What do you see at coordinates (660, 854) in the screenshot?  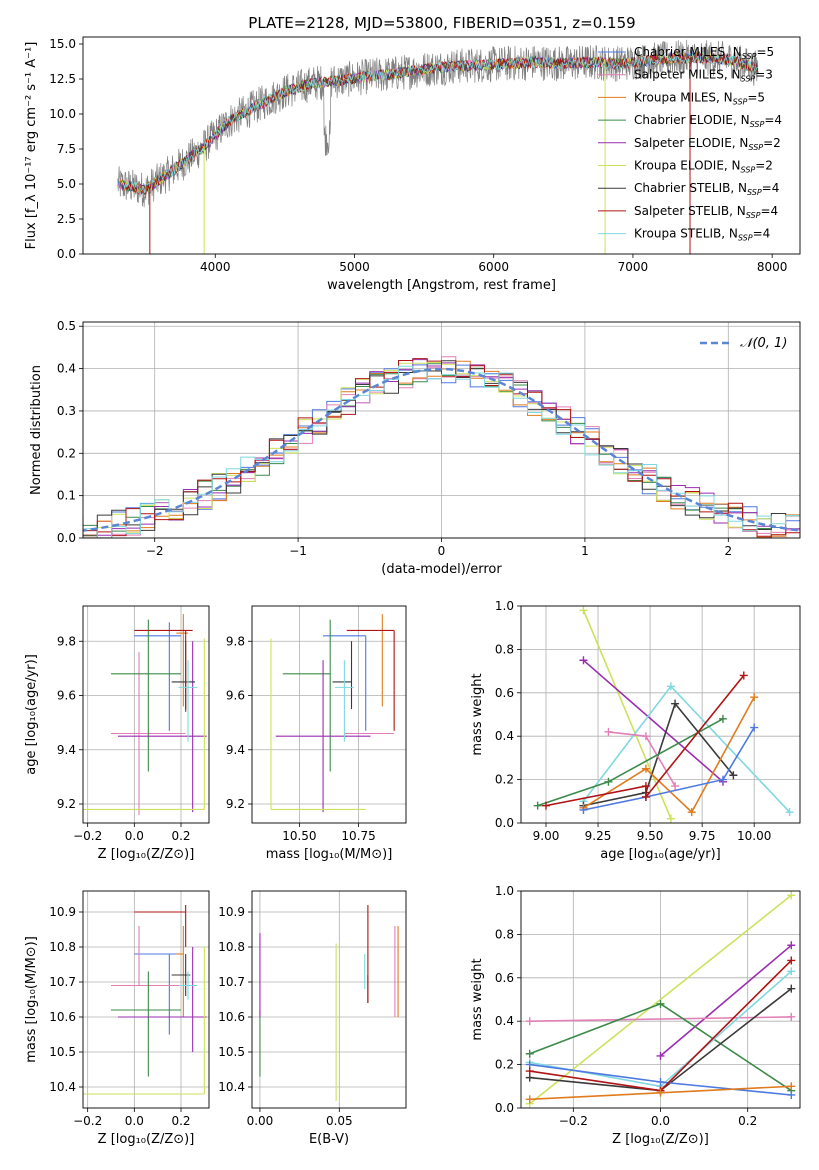 I see `x-axis-label: age [log₁₀(age/yr)]` at bounding box center [660, 854].